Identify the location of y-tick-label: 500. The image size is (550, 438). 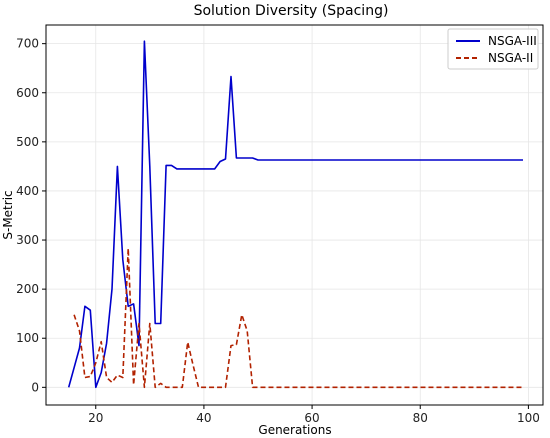
(27, 142).